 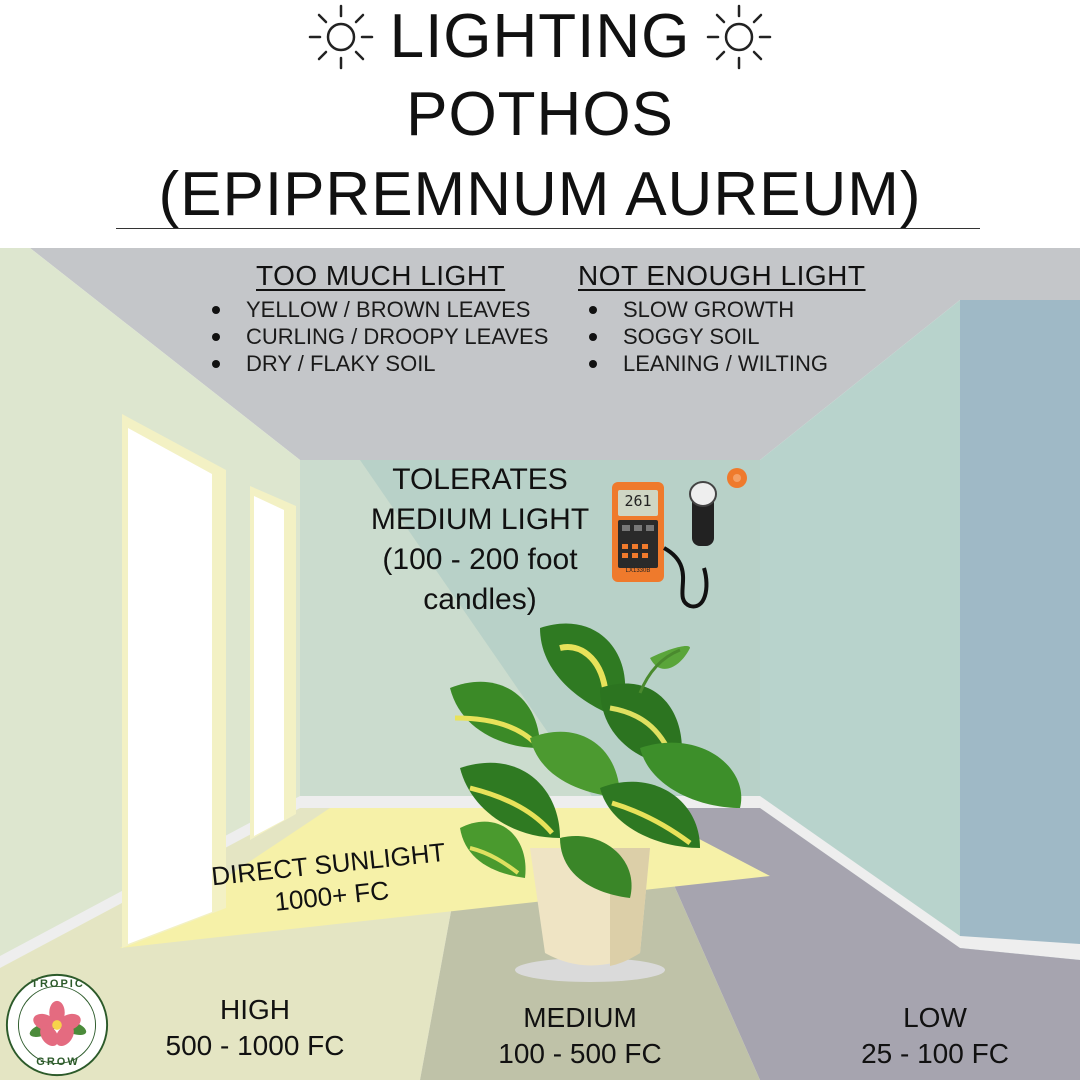 I want to click on too-much-light-heading: TOO MUCH LIGHT, so click(x=381, y=275).